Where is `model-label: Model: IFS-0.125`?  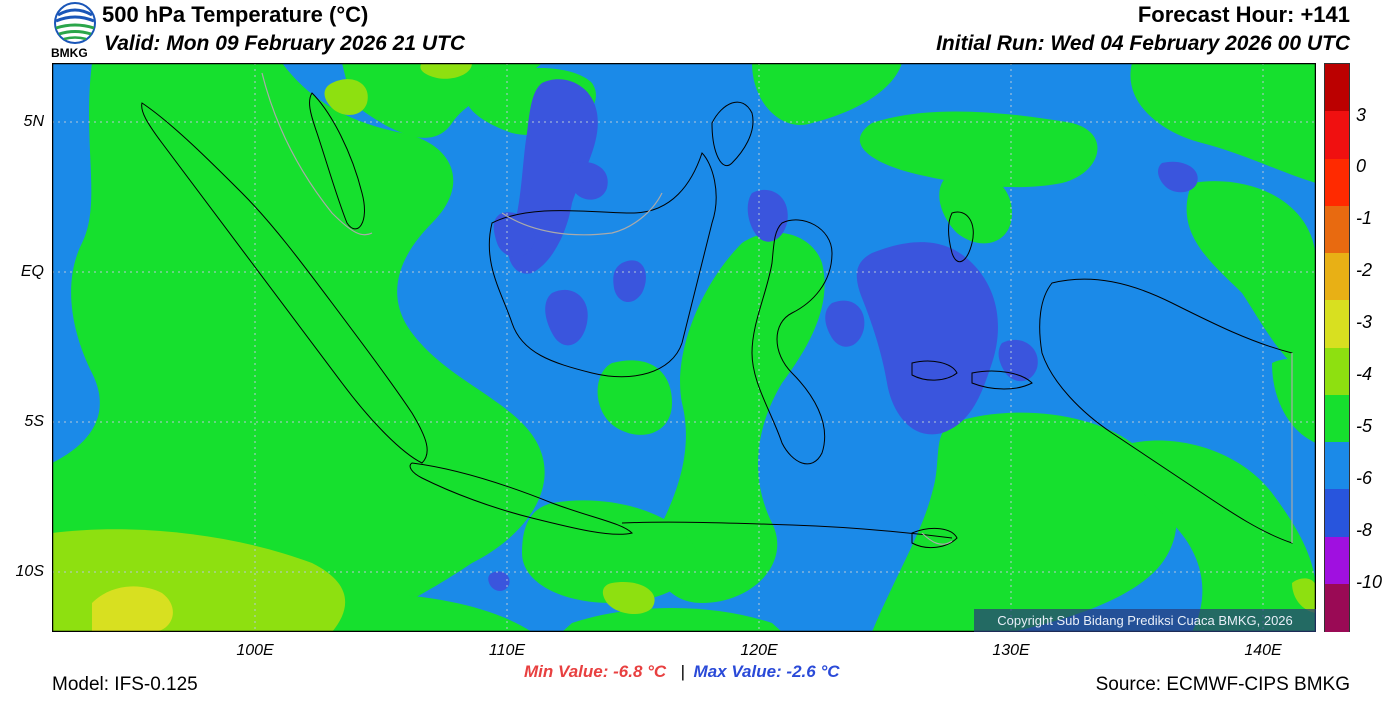
model-label: Model: IFS-0.125 is located at coordinates (125, 684).